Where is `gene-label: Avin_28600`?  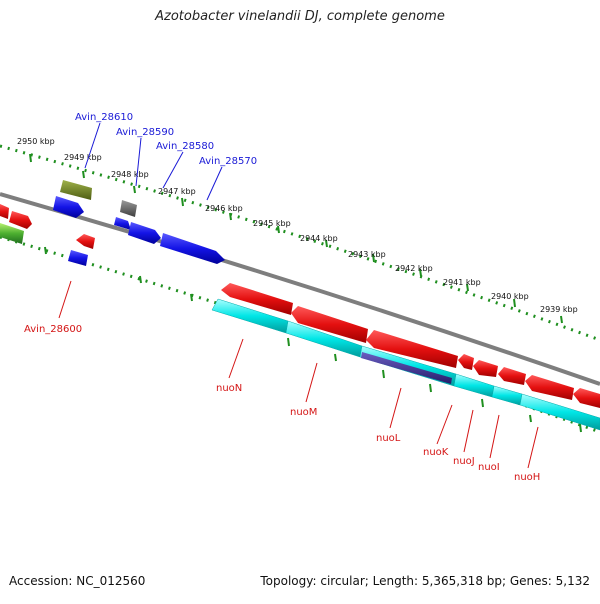
gene-label: Avin_28600 is located at coordinates (53, 329).